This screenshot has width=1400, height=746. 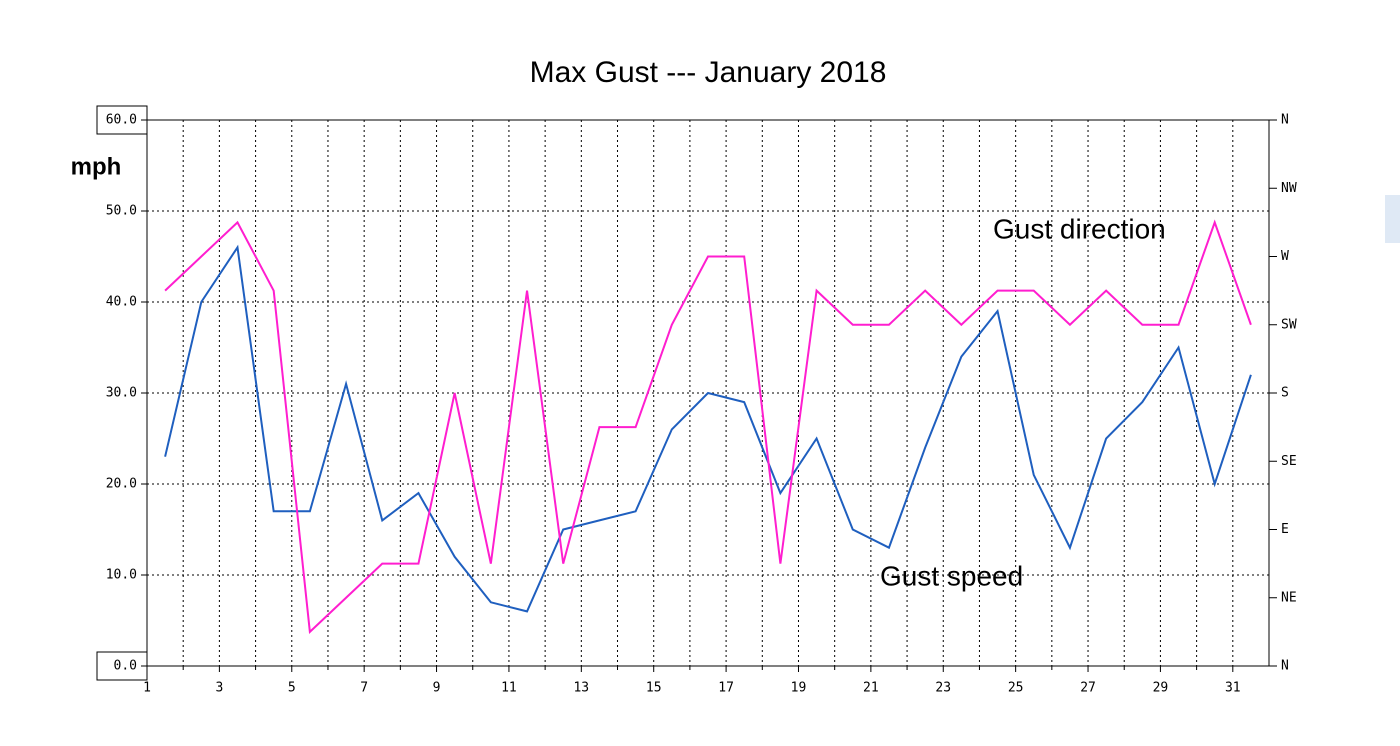 What do you see at coordinates (121, 484) in the screenshot?
I see `y-tick-label: 20.0` at bounding box center [121, 484].